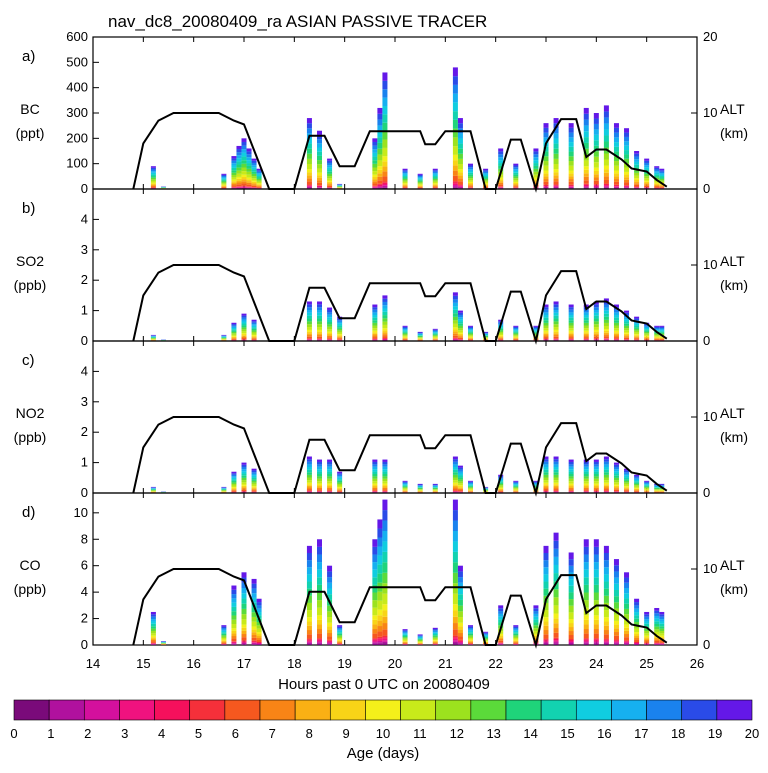 Image resolution: width=768 pixels, height=773 pixels. Describe the element at coordinates (13, 733) in the screenshot. I see `colorbar-tick-label: 0` at that location.